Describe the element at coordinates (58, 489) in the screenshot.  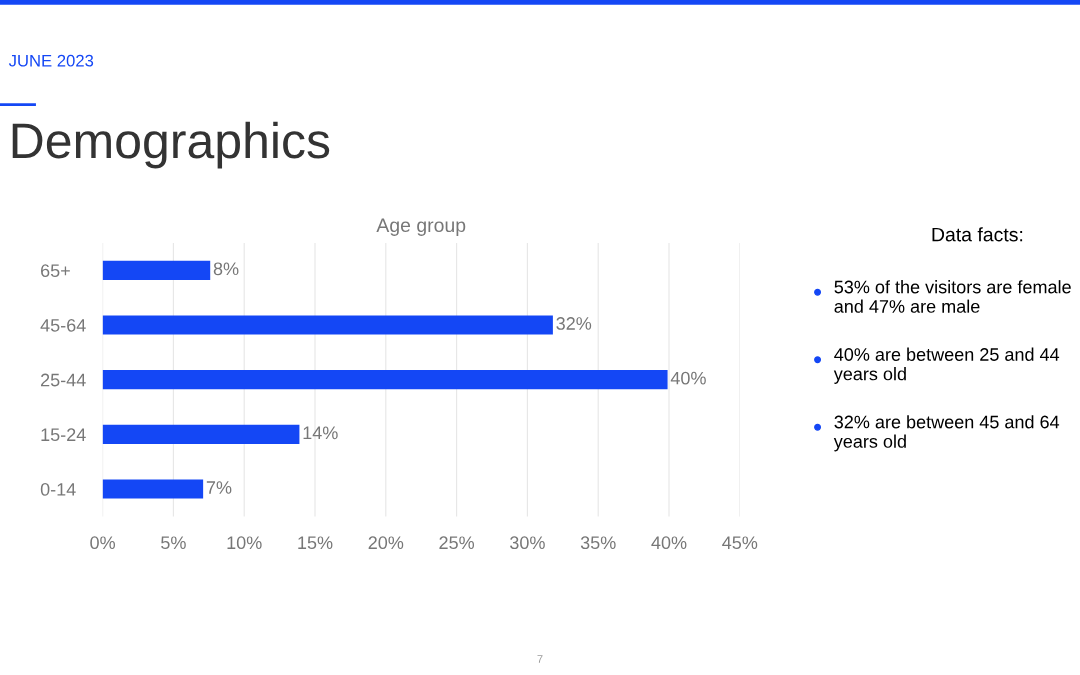
I see `y-tick-label: 0-14` at that location.